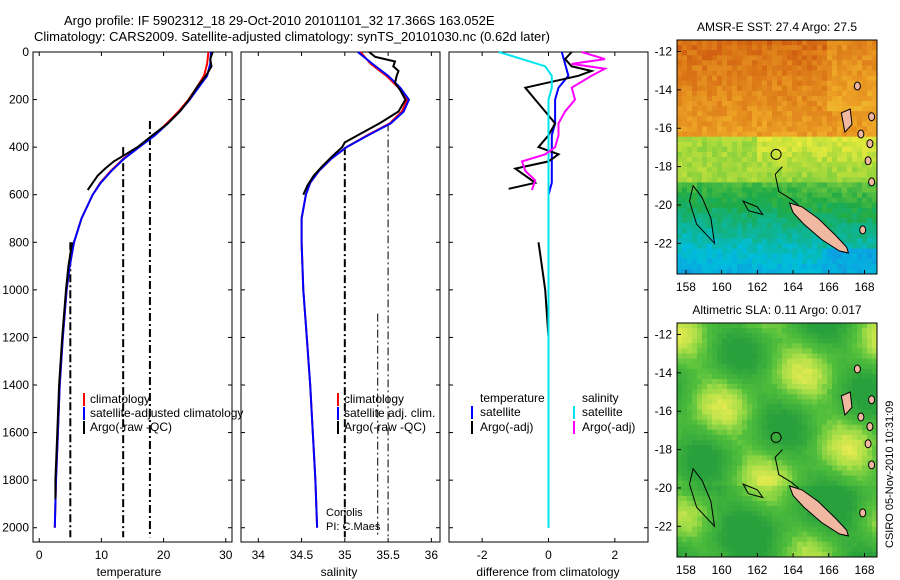 The width and height of the screenshot is (900, 580). What do you see at coordinates (829, 287) in the screenshot?
I see `lon-tick-label: 166` at bounding box center [829, 287].